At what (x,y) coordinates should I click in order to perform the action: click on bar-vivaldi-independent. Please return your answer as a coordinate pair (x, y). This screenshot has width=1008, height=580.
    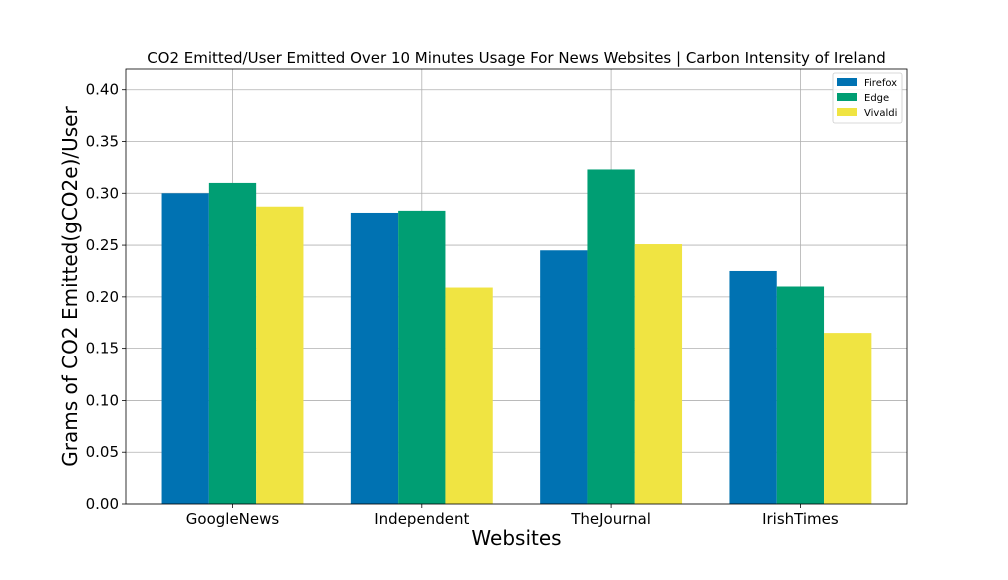
    Looking at the image, I should click on (469, 395).